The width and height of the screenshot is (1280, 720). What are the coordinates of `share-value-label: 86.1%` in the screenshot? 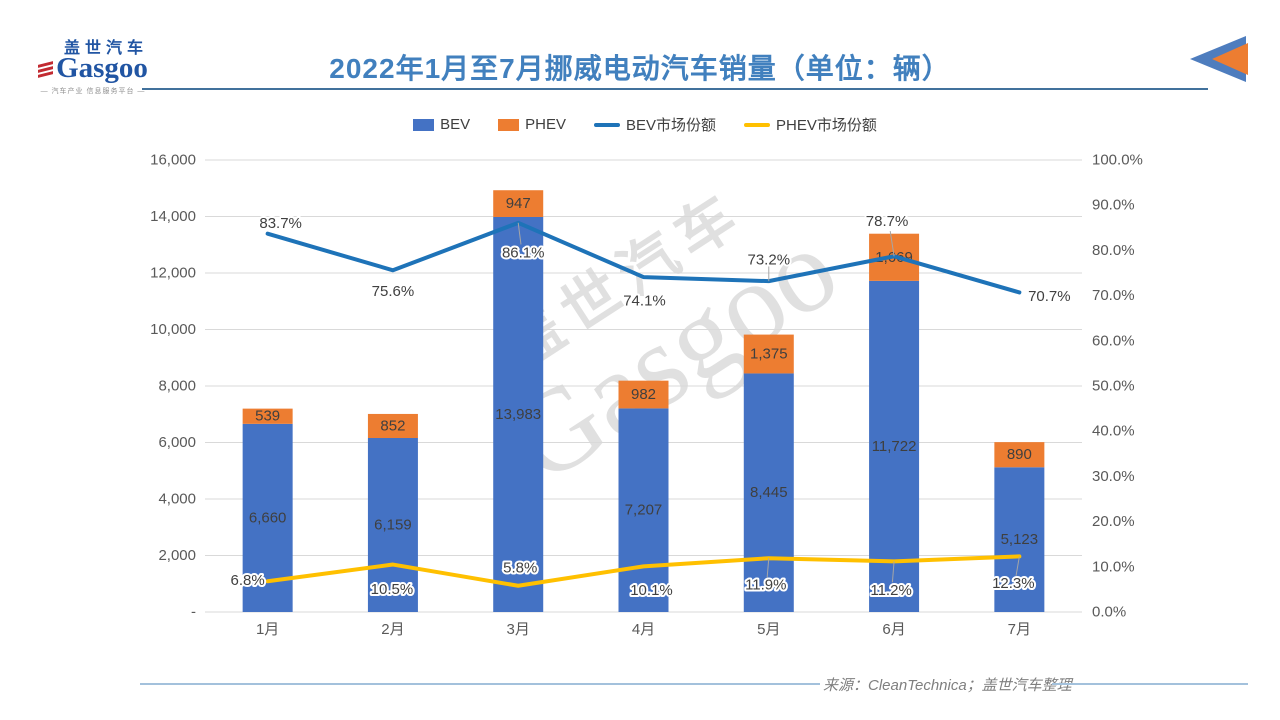 It's located at (523, 252).